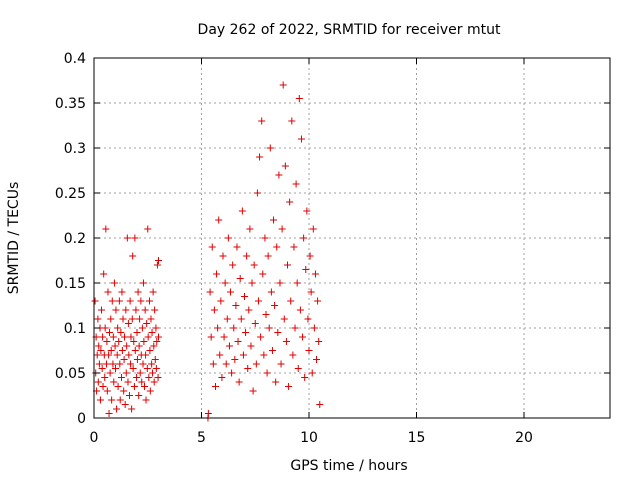 This screenshot has width=640, height=480. What do you see at coordinates (75, 239) in the screenshot?
I see `y-tick-label: 0.2` at bounding box center [75, 239].